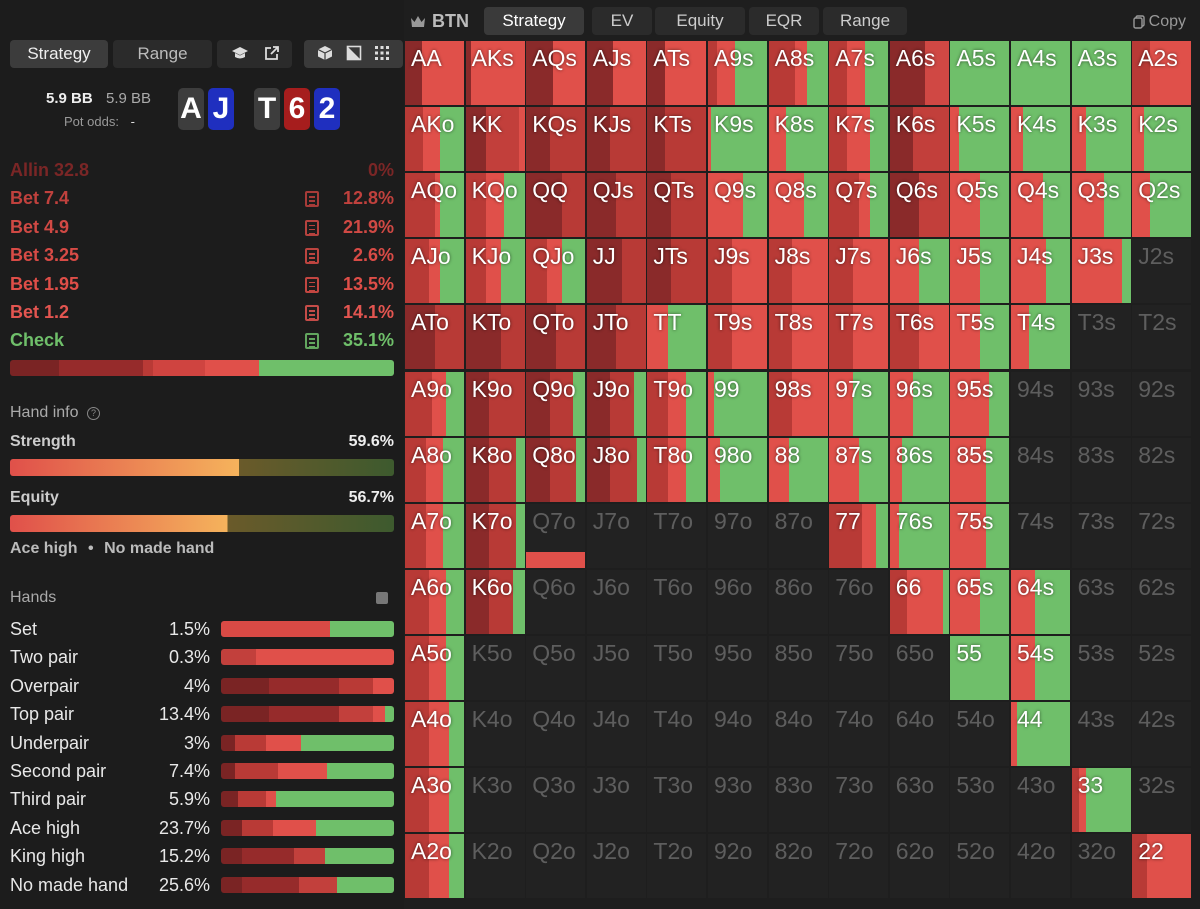  Describe the element at coordinates (202, 771) in the screenshot. I see `hand-row-second-pair: Second pair 7.4%` at that location.